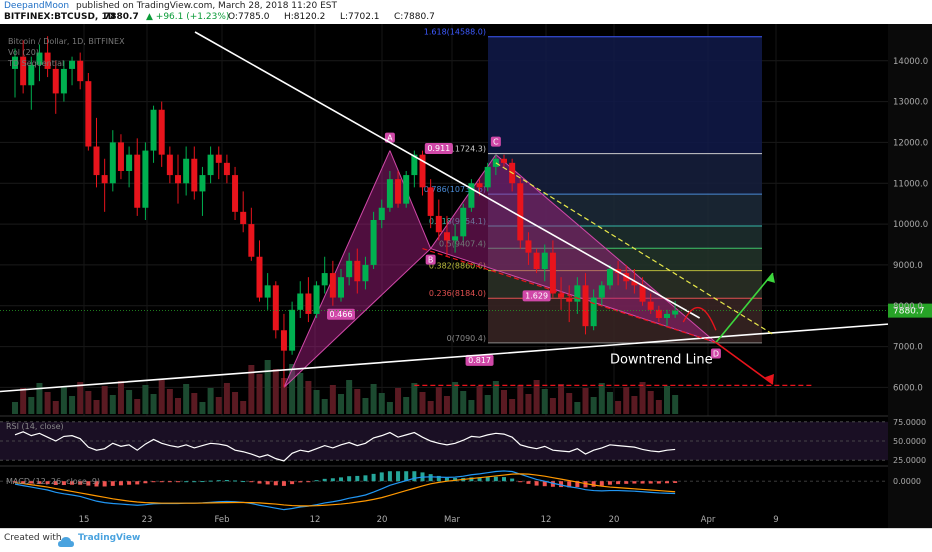 The width and height of the screenshot is (932, 552). What do you see at coordinates (908, 348) in the screenshot?
I see `price-tick-label: 7000.0` at bounding box center [908, 348].